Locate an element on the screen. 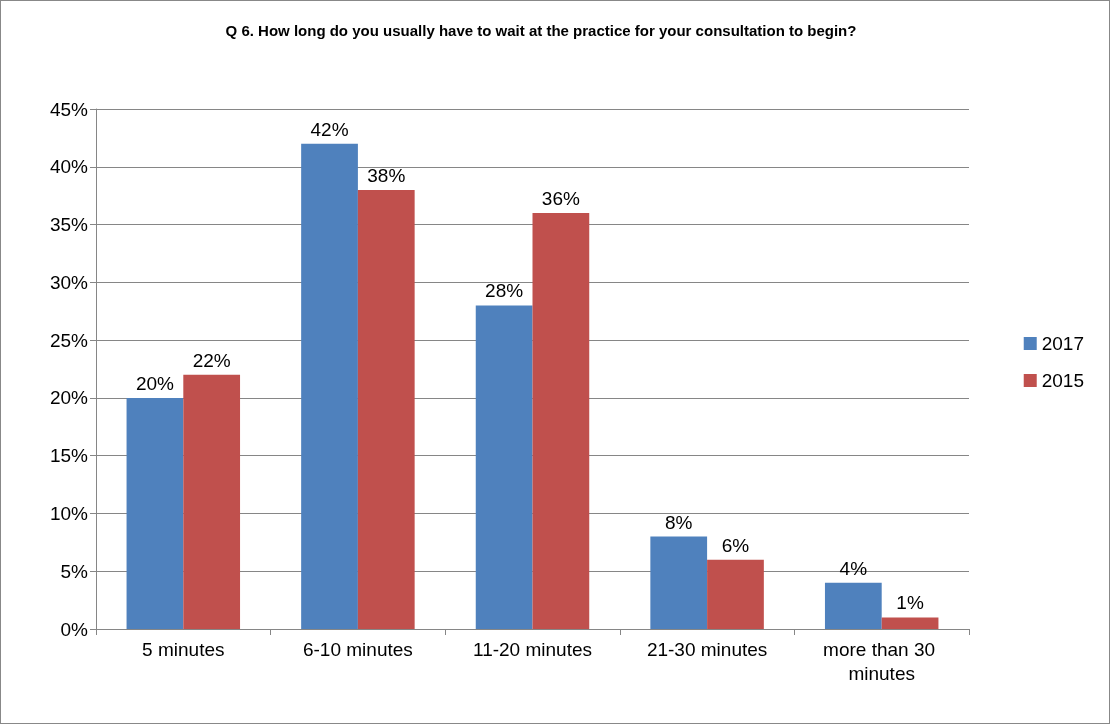 The width and height of the screenshot is (1110, 724). data-label: 6% is located at coordinates (735, 545).